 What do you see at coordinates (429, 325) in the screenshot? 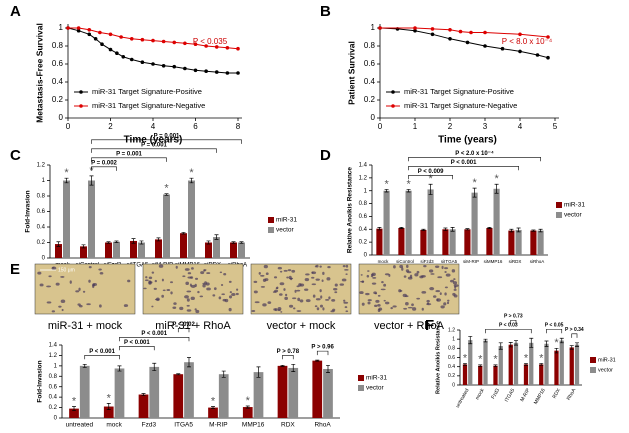
I see `panel-label: F` at bounding box center [429, 325].